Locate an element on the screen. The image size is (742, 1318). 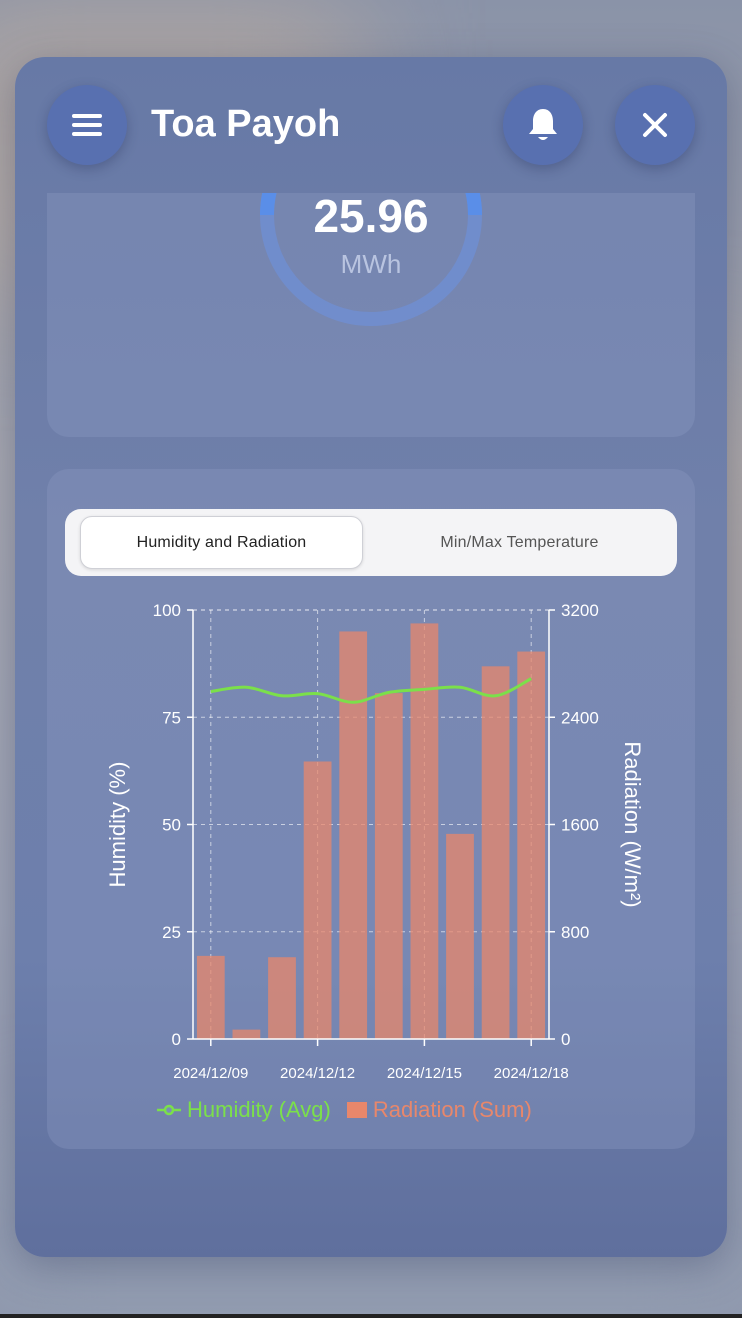
bell-icon is located at coordinates (543, 124).